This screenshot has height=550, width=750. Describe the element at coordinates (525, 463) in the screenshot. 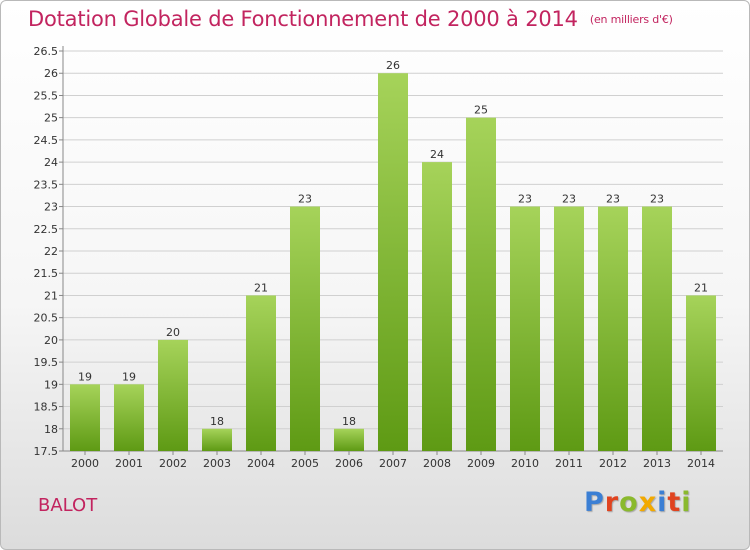

I see `x-tick-label: 2010` at that location.